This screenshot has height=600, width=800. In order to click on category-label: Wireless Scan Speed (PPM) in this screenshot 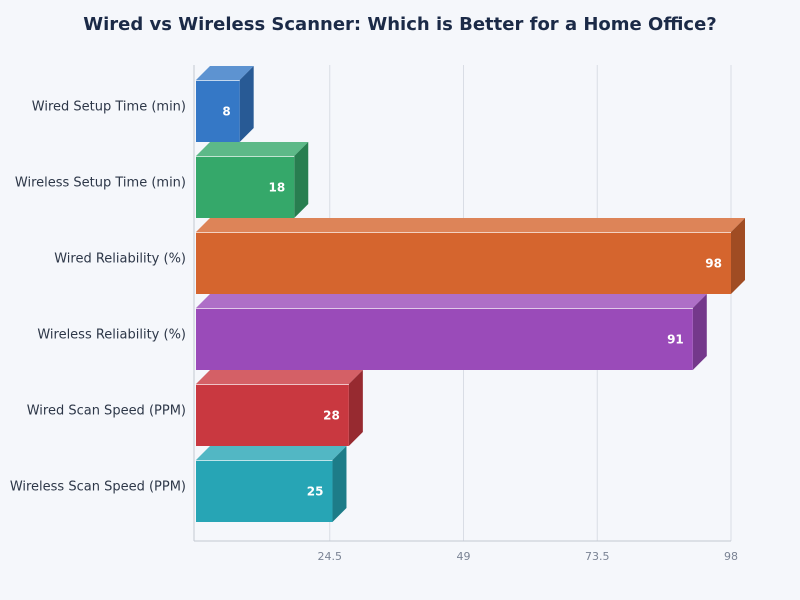, I will do `click(98, 487)`.